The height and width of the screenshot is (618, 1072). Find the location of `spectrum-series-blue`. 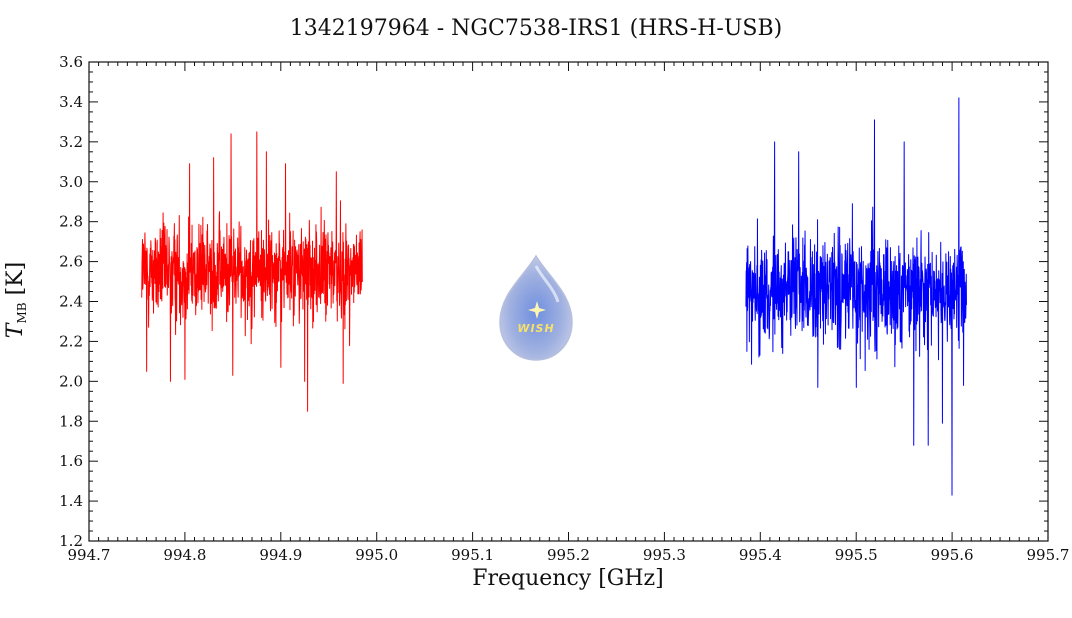

spectrum-series-blue is located at coordinates (856, 296).